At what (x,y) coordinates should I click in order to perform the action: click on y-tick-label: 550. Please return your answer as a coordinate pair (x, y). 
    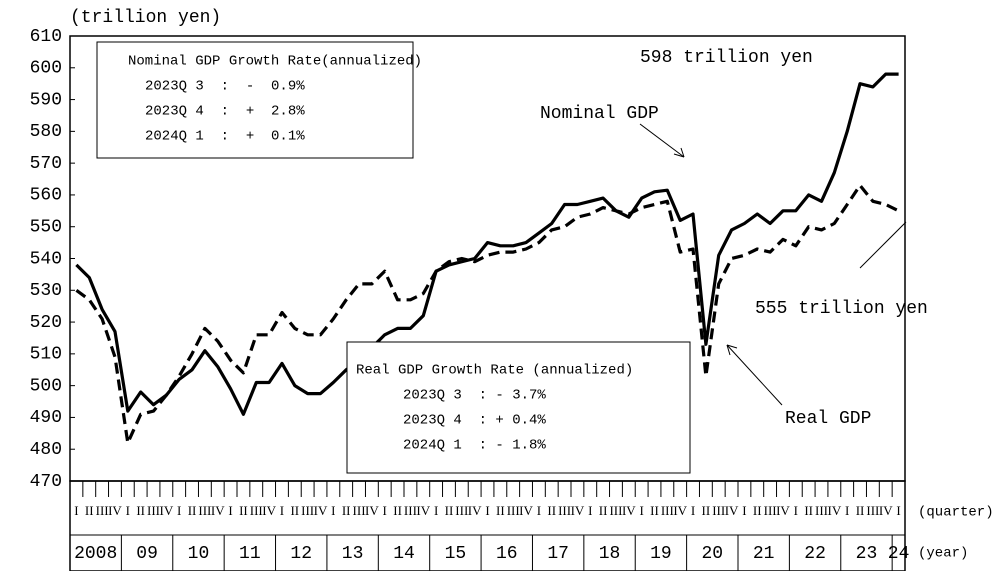
    Looking at the image, I should click on (46, 227).